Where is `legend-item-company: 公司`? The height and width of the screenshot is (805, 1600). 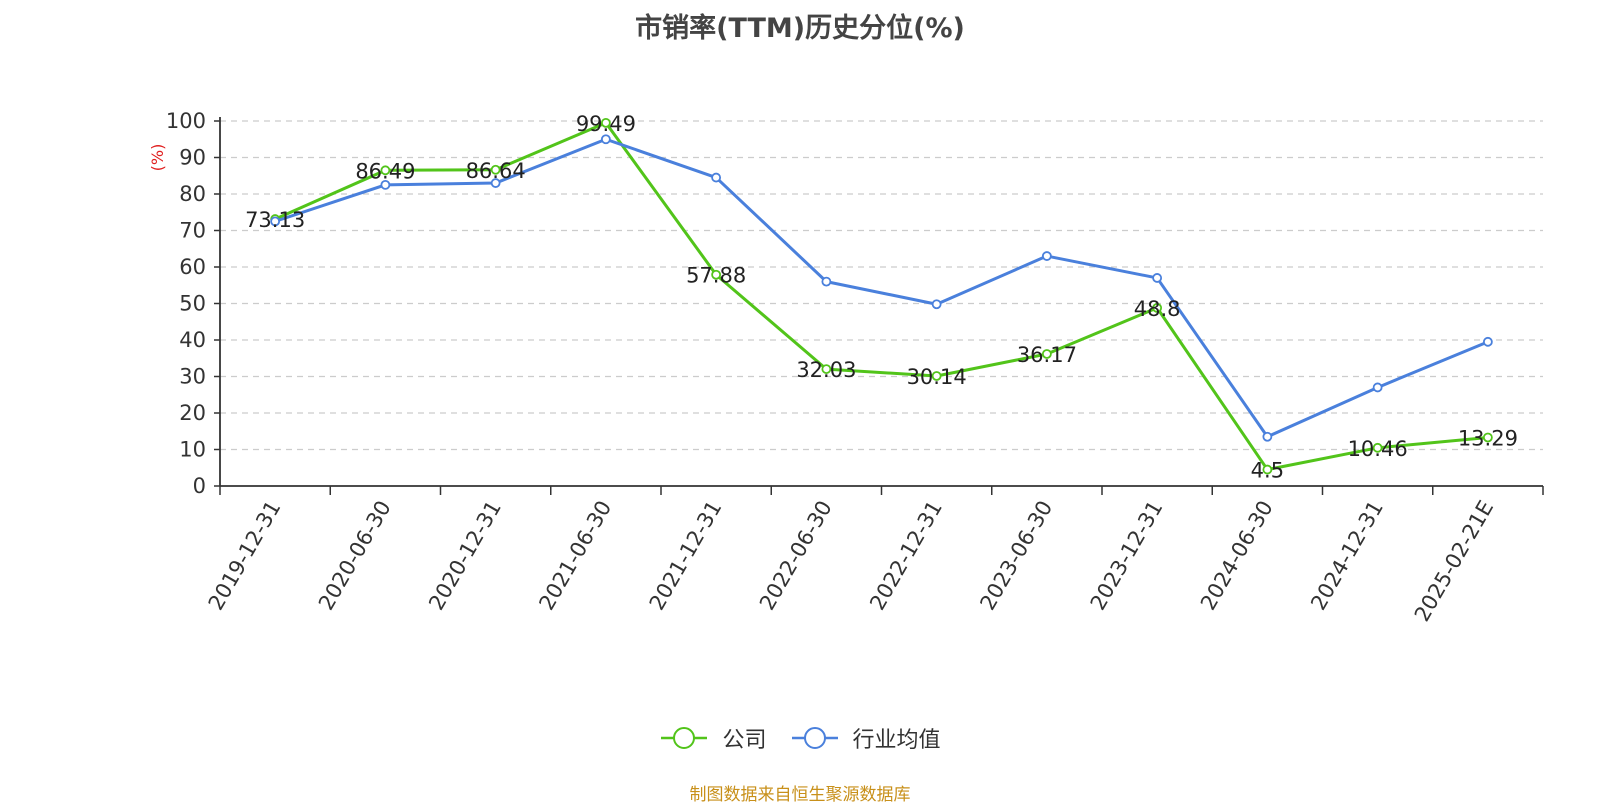
legend-item-company: 公司 is located at coordinates (713, 738).